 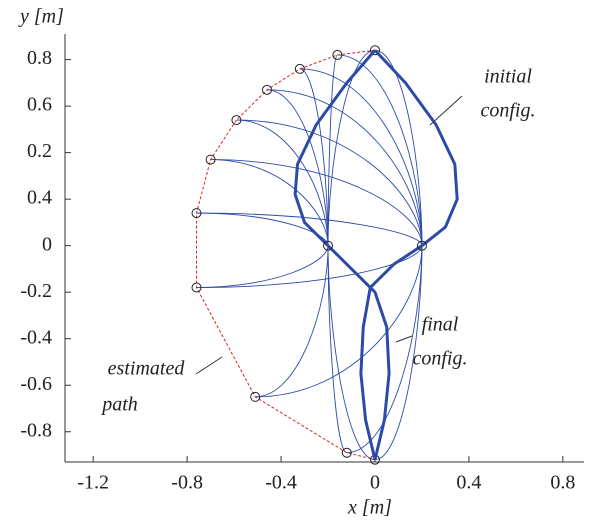 I want to click on y-axis-label: y [m], so click(x=41, y=17).